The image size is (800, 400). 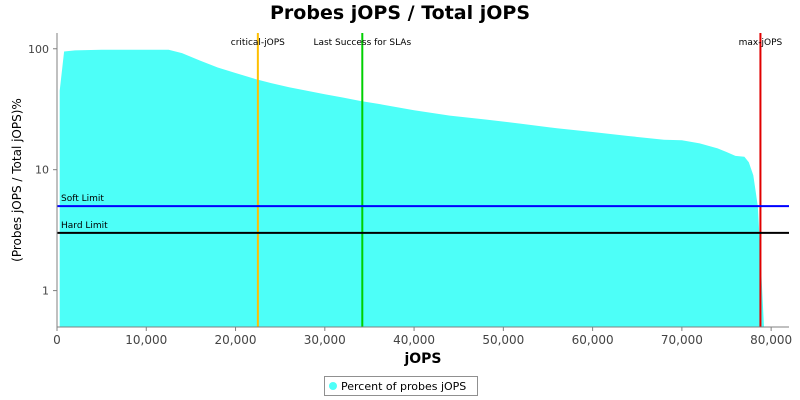 I want to click on chart-title: Probes jOPS / Total jOPS, so click(x=400, y=13).